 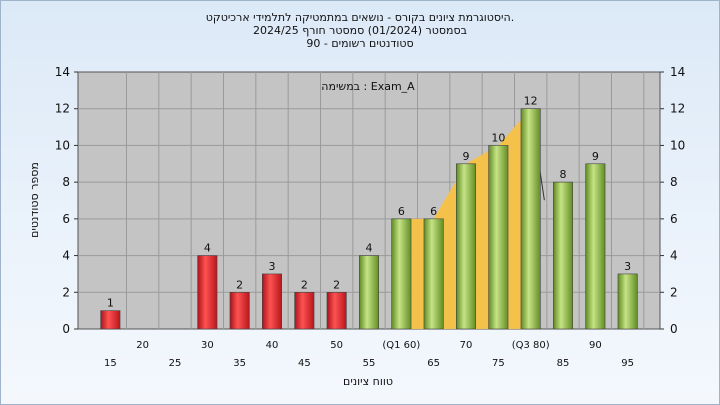 What do you see at coordinates (66, 219) in the screenshot?
I see `y-tick-label-left: 6` at bounding box center [66, 219].